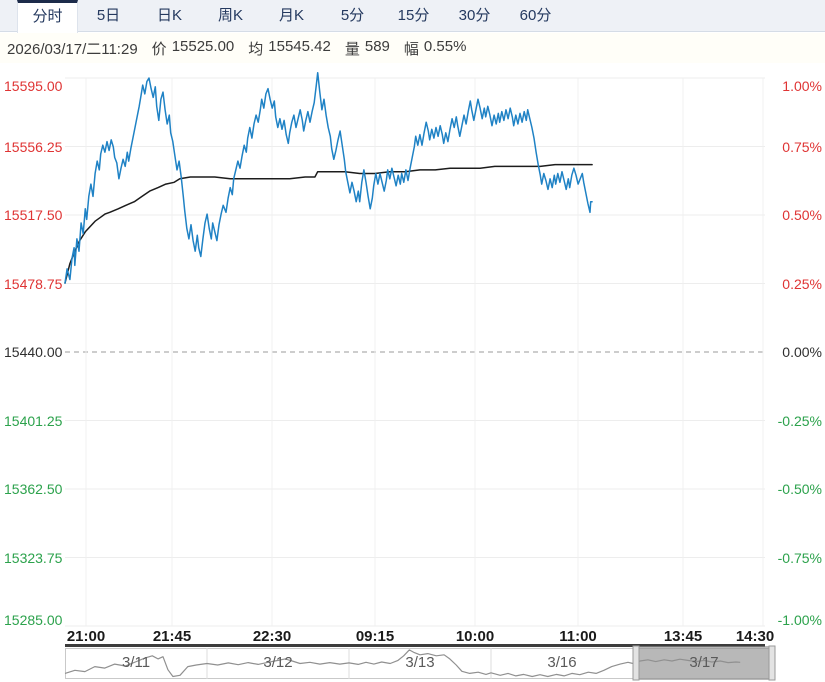 The image size is (825, 682). Describe the element at coordinates (33, 557) in the screenshot. I see `price-axis-label: 15323.75` at that location.